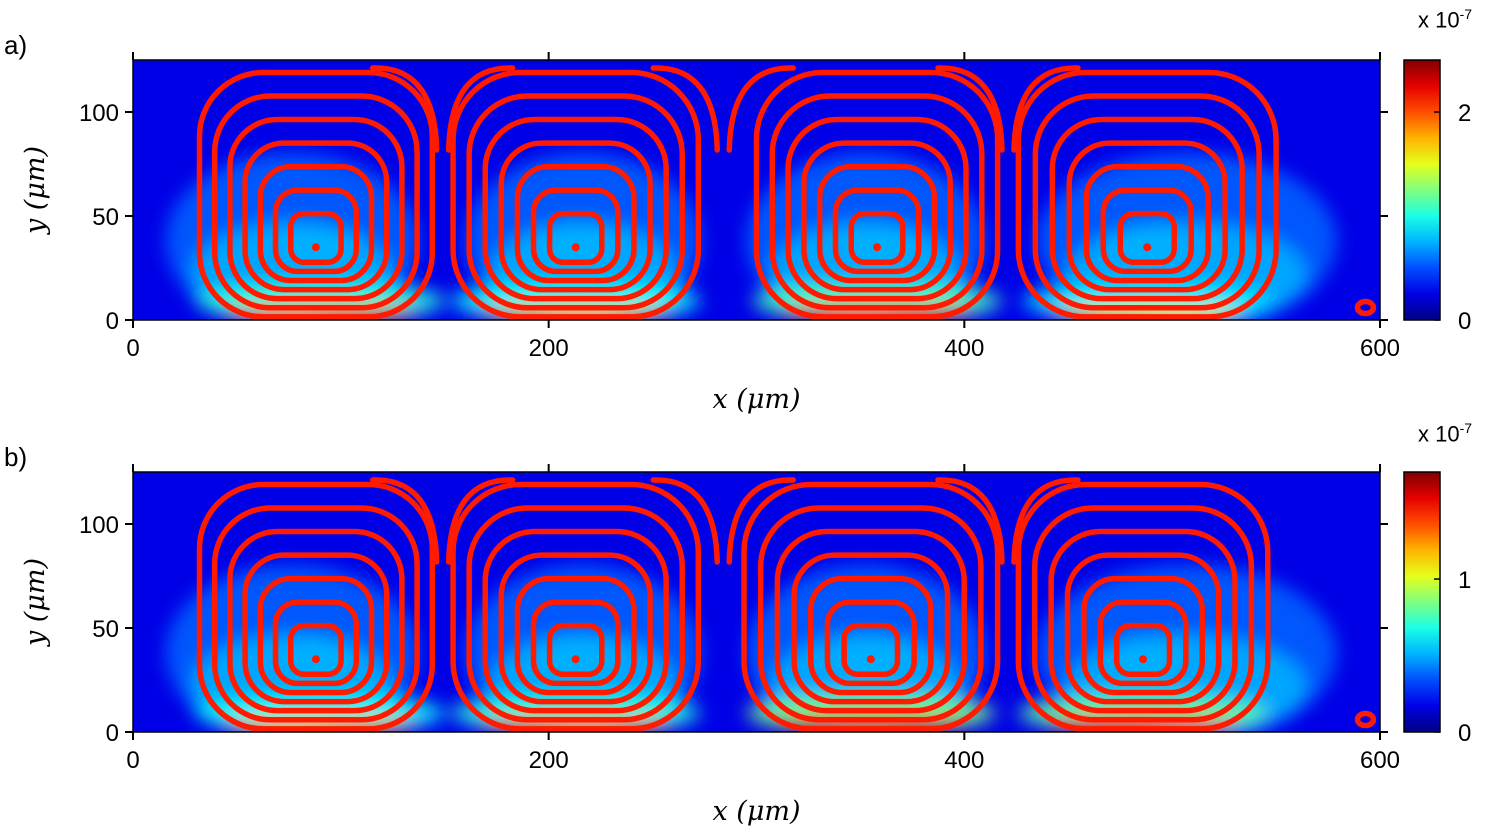  I want to click on panel-label: b), so click(16, 457).